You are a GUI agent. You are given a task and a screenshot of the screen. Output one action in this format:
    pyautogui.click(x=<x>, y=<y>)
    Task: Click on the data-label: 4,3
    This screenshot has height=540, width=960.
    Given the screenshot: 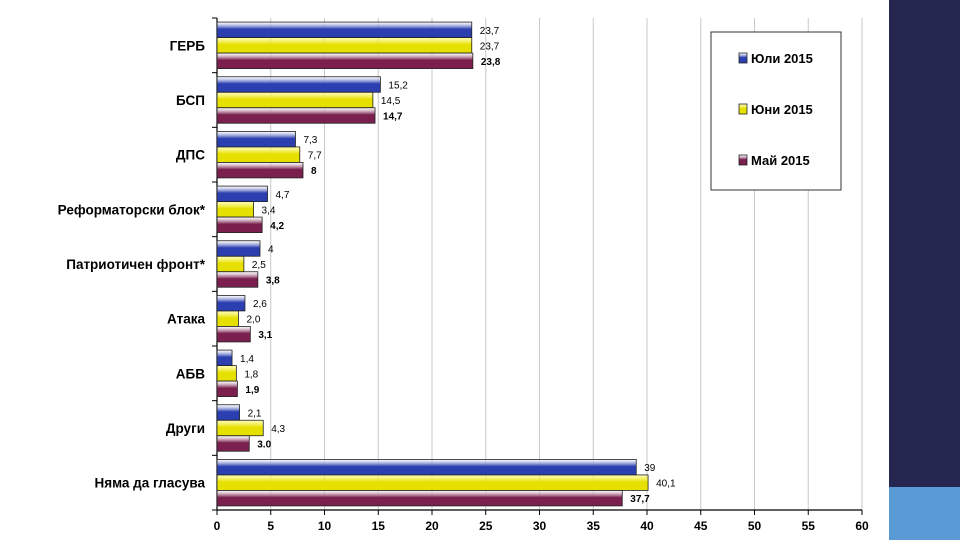 What is the action you would take?
    pyautogui.click(x=278, y=429)
    